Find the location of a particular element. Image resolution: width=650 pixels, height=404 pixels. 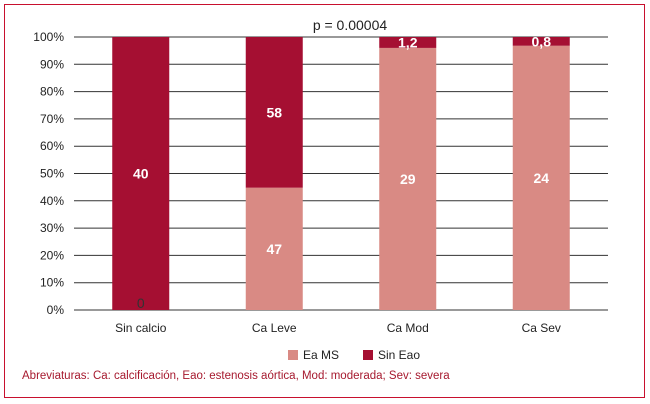

y-tick-label: 100% is located at coordinates (48, 37).